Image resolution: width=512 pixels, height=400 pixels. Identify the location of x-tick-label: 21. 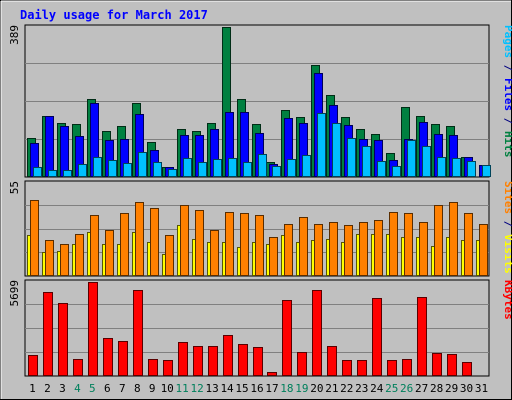
(331, 388).